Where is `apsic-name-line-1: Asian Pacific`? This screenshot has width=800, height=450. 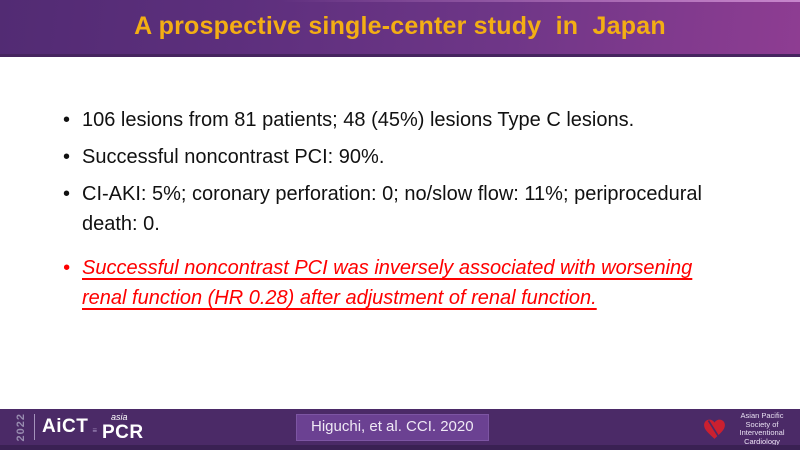
apsic-name-line-1: Asian Pacific is located at coordinates (762, 415).